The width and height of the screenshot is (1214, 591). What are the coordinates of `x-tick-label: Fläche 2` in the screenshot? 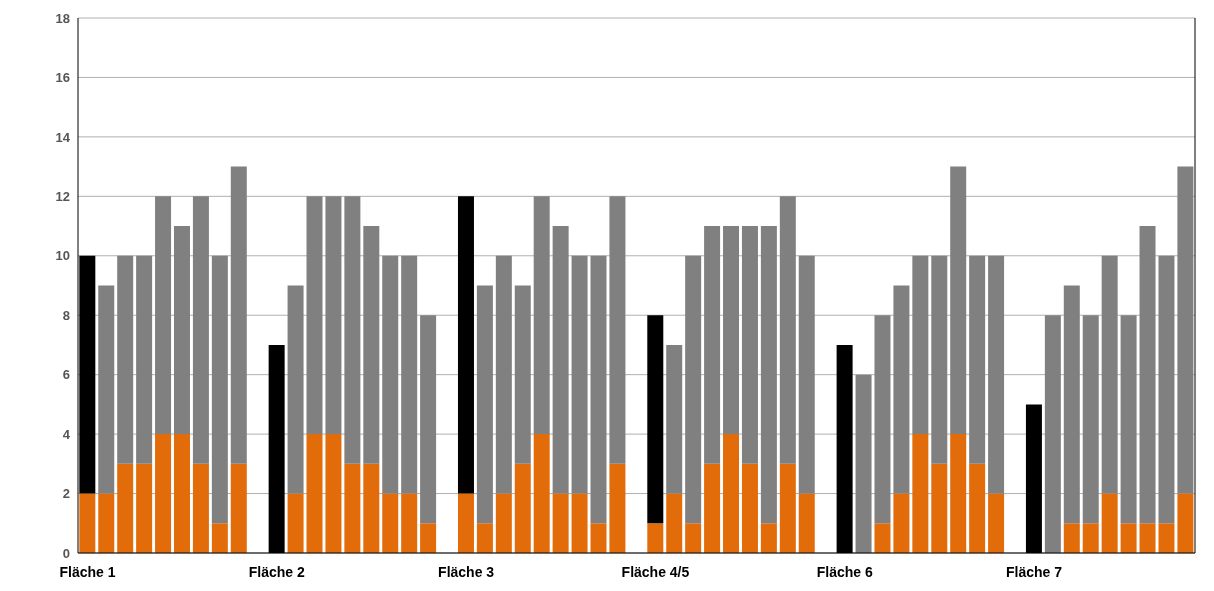 It's located at (277, 572).